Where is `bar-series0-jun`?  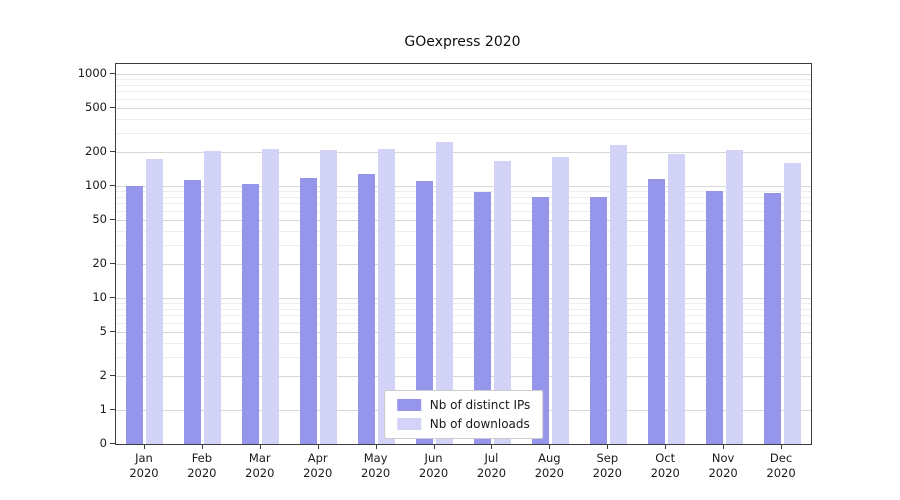
bar-series0-jun is located at coordinates (425, 312).